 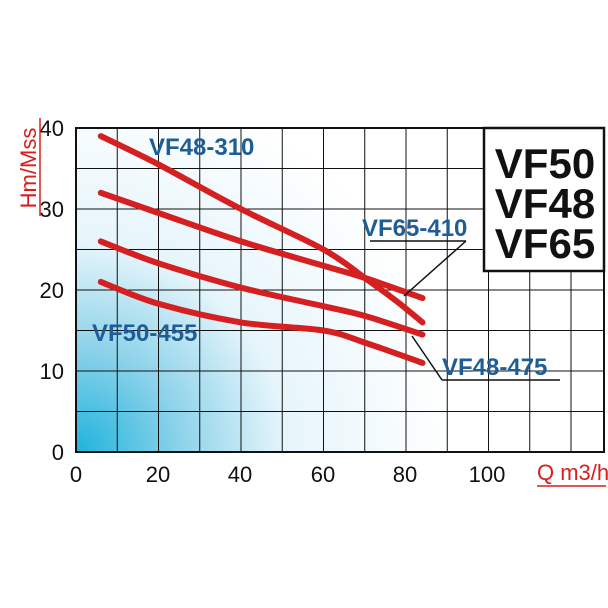 I want to click on x-tick-label: 80, so click(x=405, y=474).